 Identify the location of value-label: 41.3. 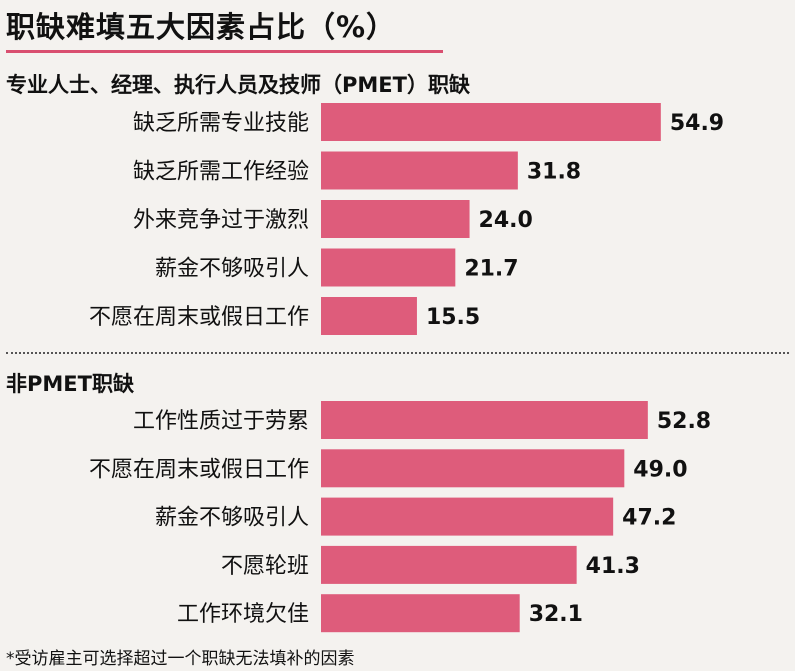
(613, 566).